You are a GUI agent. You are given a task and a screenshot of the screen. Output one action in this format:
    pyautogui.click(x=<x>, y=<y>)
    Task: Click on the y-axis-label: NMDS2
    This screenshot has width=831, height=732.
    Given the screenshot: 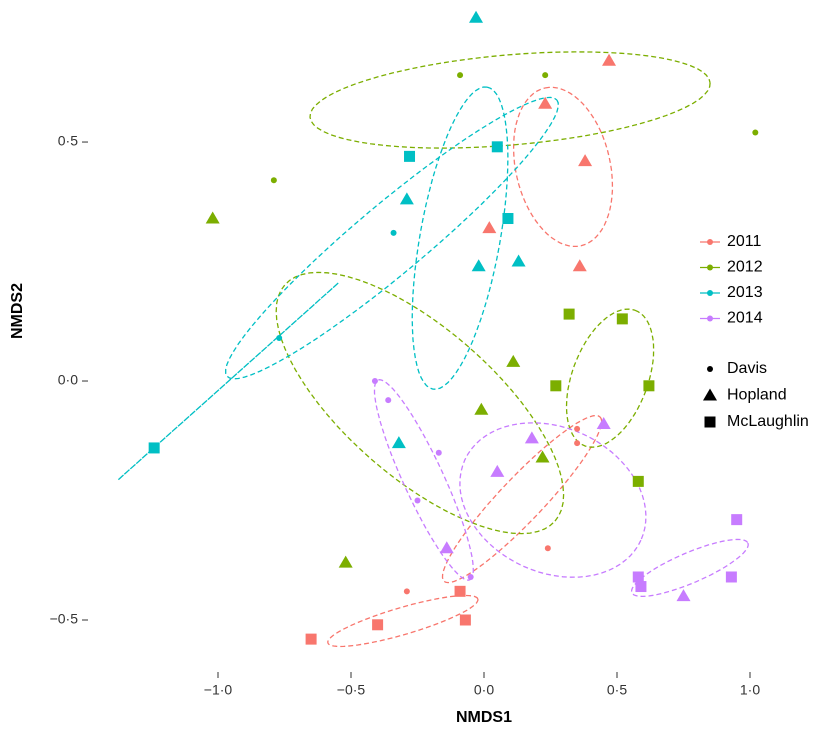 What is the action you would take?
    pyautogui.click(x=17, y=311)
    